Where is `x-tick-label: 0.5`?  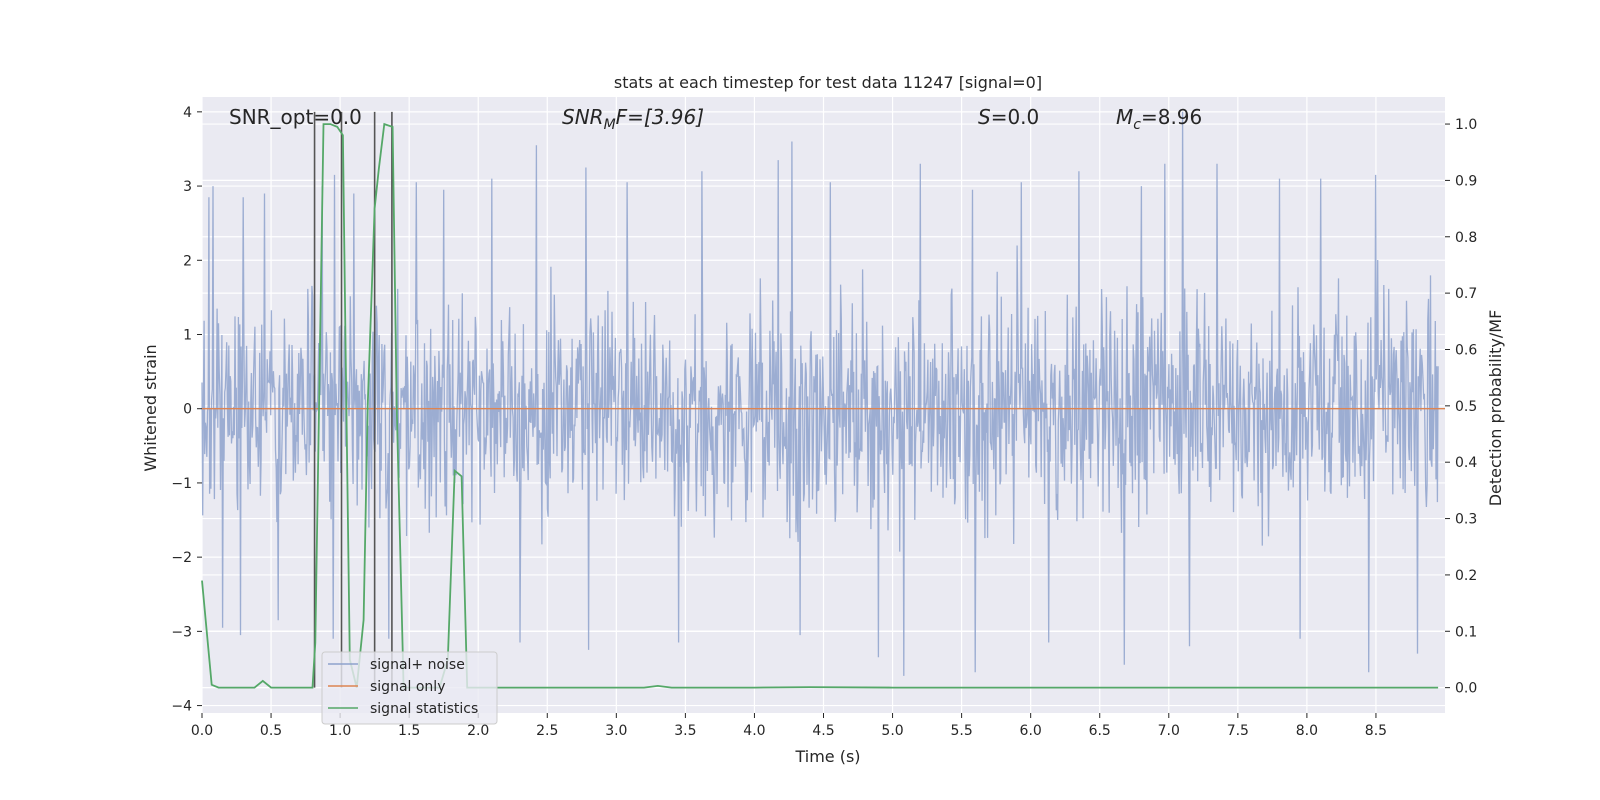
x-tick-label: 0.5 is located at coordinates (271, 731).